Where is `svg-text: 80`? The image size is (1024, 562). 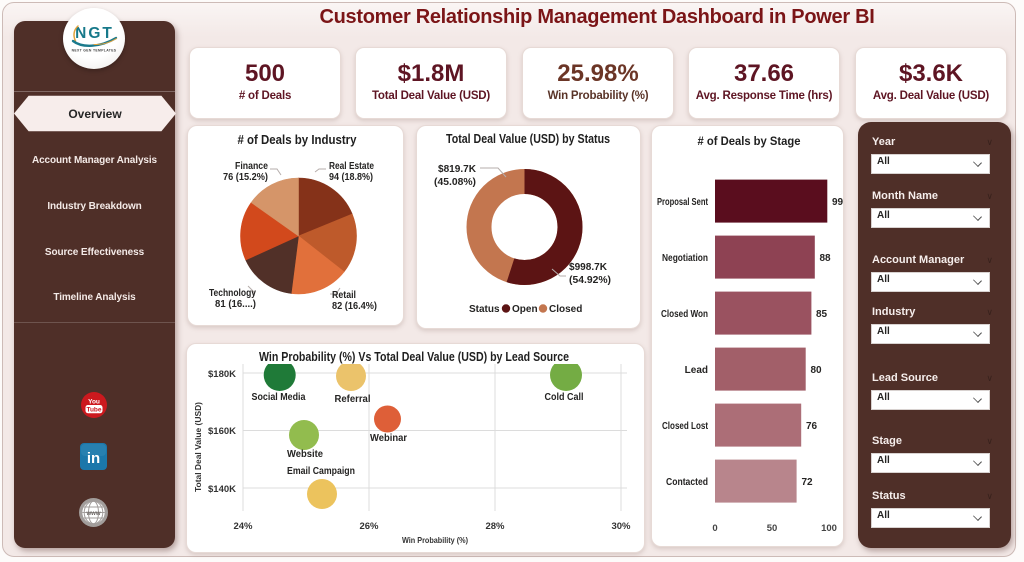
svg-text: 80 is located at coordinates (817, 370).